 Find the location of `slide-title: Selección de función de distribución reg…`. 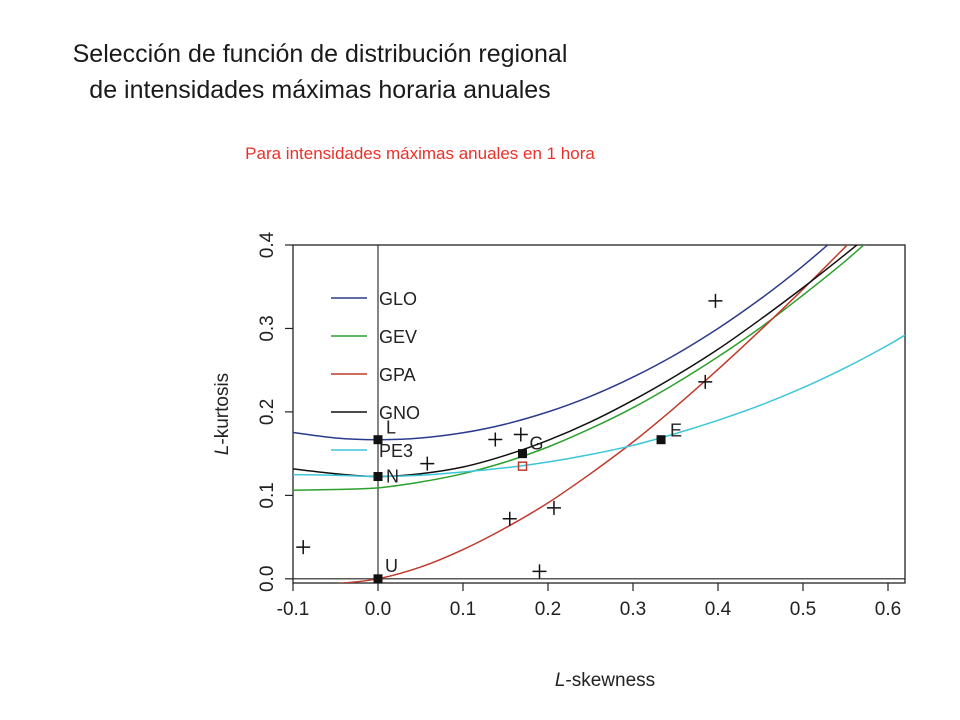

slide-title: Selección de función de distribución reg… is located at coordinates (320, 72).